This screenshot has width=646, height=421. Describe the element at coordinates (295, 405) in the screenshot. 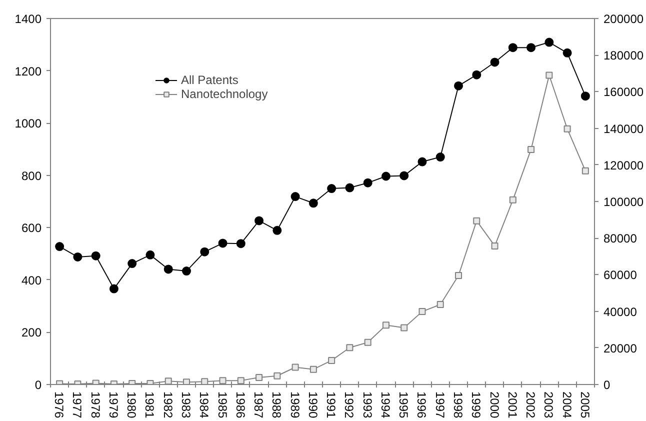

I see `x-tick-label: 1989` at that location.